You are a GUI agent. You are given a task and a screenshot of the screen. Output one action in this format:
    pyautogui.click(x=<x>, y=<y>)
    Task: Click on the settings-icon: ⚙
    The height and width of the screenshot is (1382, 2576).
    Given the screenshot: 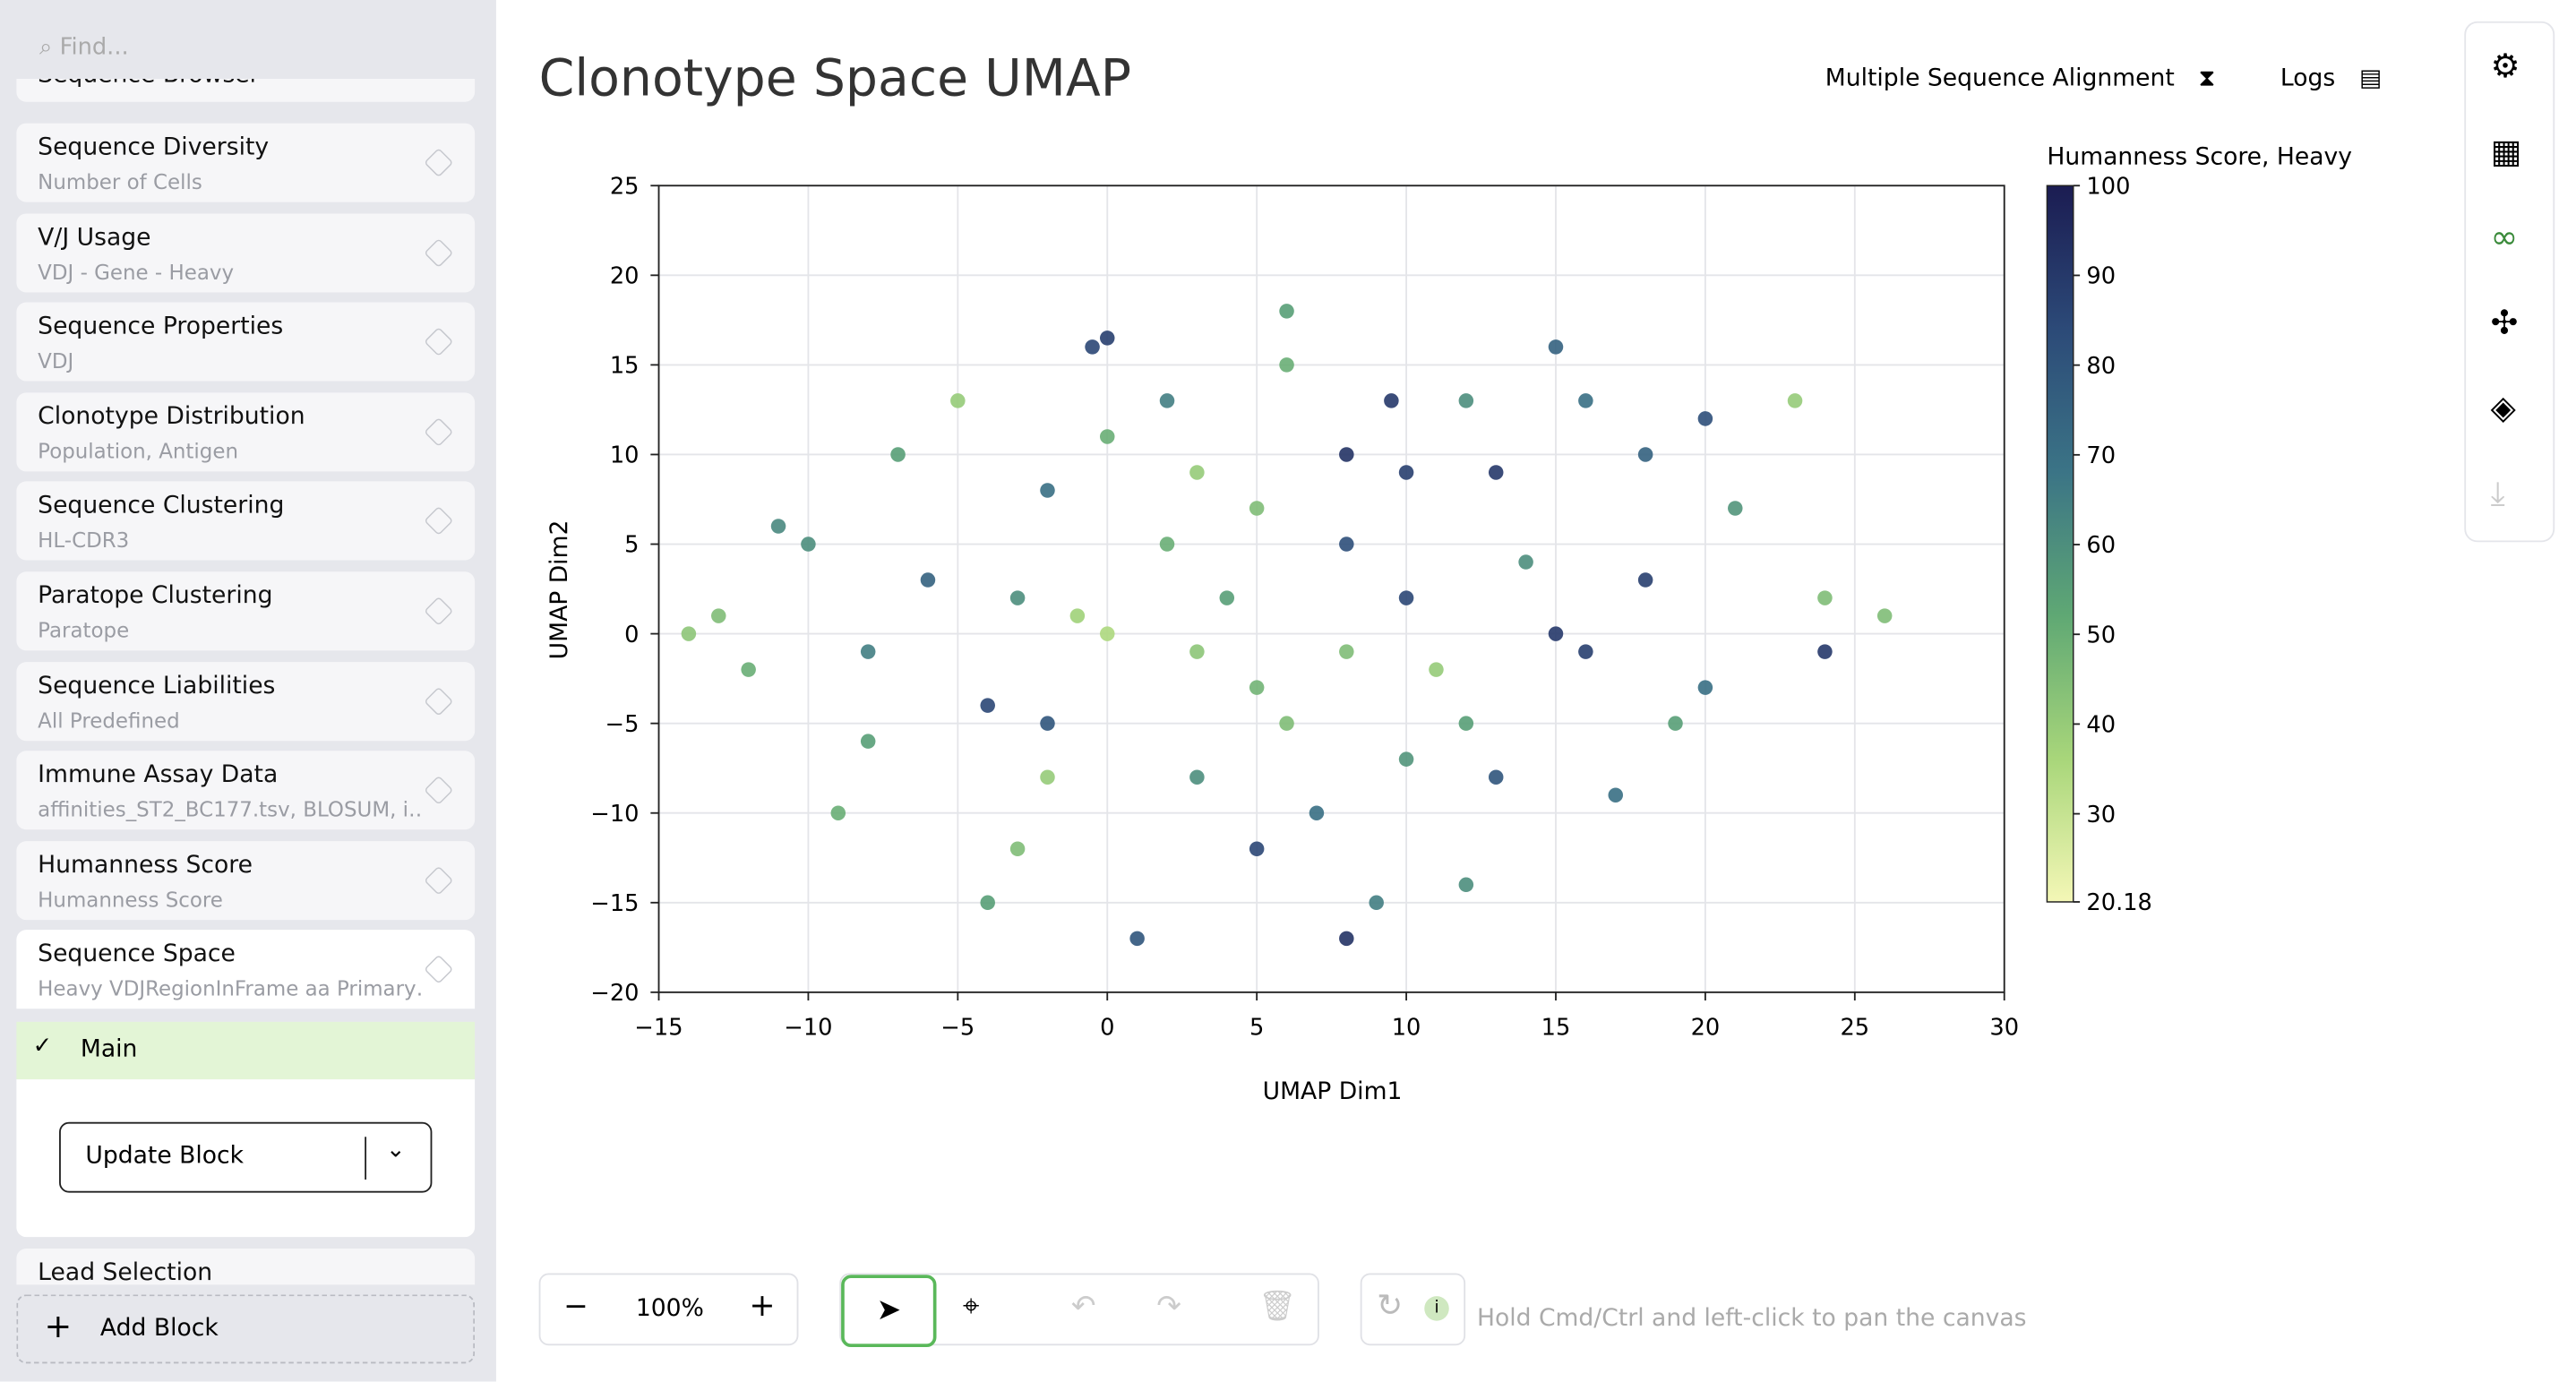 What is the action you would take?
    pyautogui.click(x=2505, y=66)
    